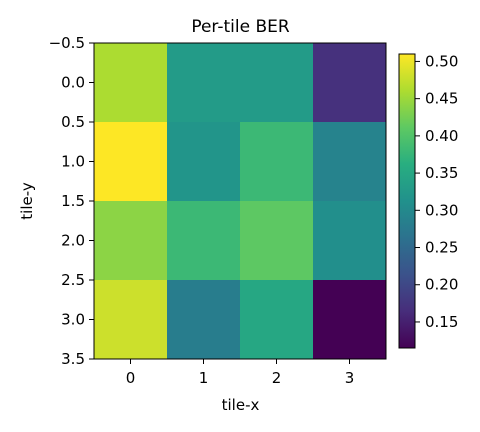 Image resolution: width=480 pixels, height=432 pixels. I want to click on colorbar-tick-label: 0.20, so click(441, 285).